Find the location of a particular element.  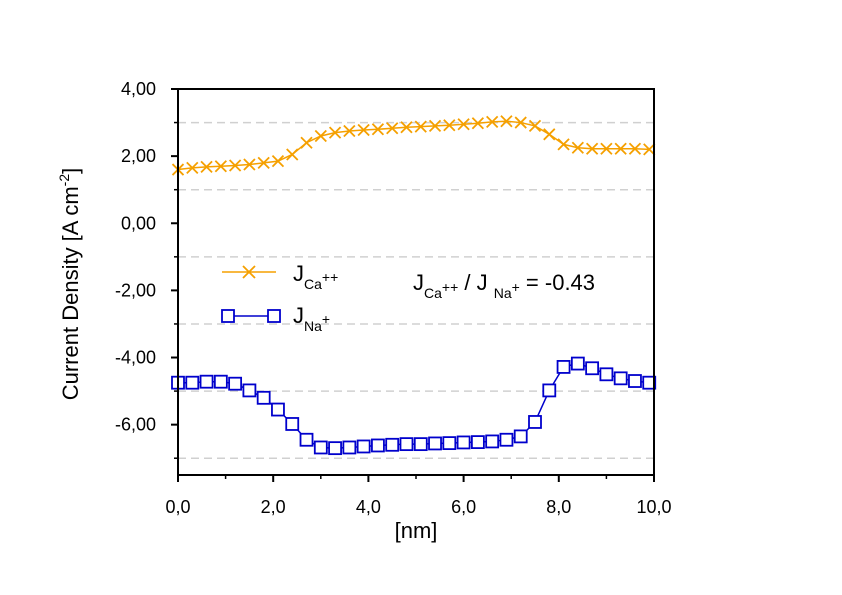

series-na is located at coordinates (414, 406).